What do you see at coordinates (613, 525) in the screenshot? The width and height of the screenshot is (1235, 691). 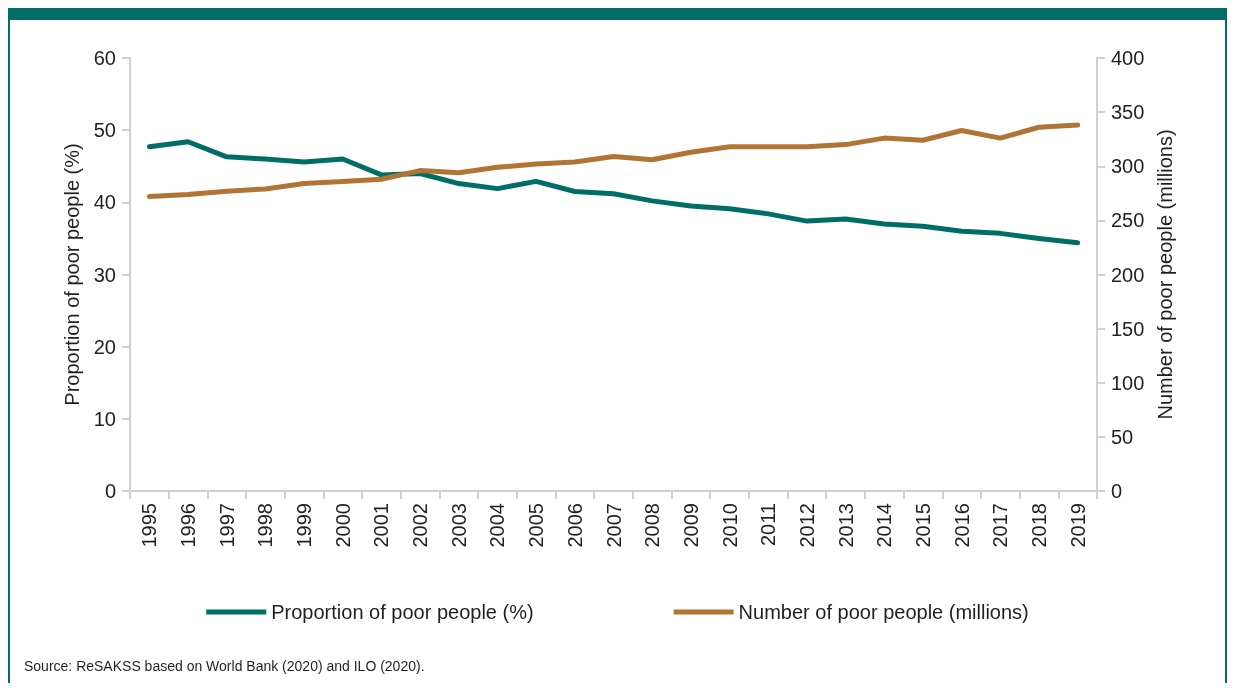 I see `x-tick-label: 2007` at bounding box center [613, 525].